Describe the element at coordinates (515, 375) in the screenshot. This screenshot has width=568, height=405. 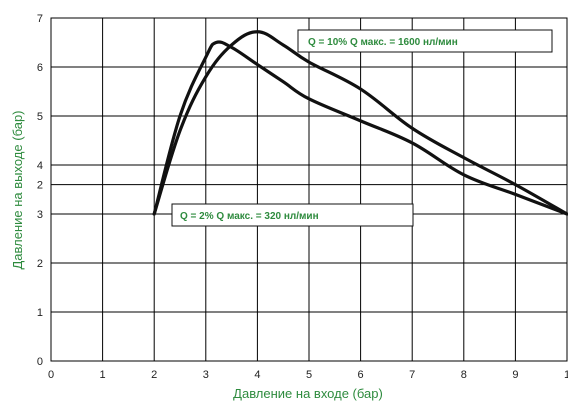
I see `x-tick-label: 9` at that location.